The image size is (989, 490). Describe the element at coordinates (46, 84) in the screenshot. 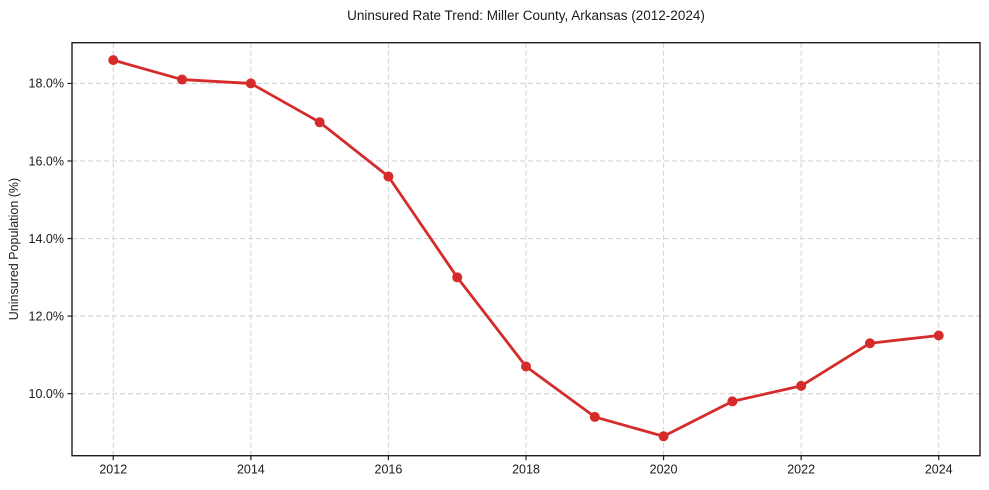

I see `y-tick-label: 18.0%` at that location.